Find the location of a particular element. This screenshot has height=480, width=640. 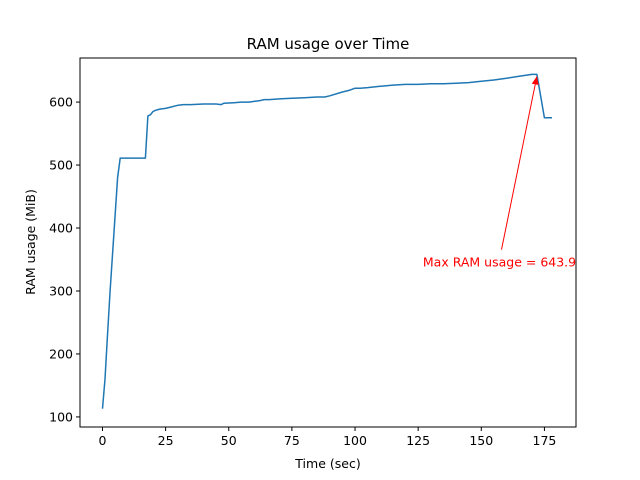

annotation-arrow-head is located at coordinates (535, 80).